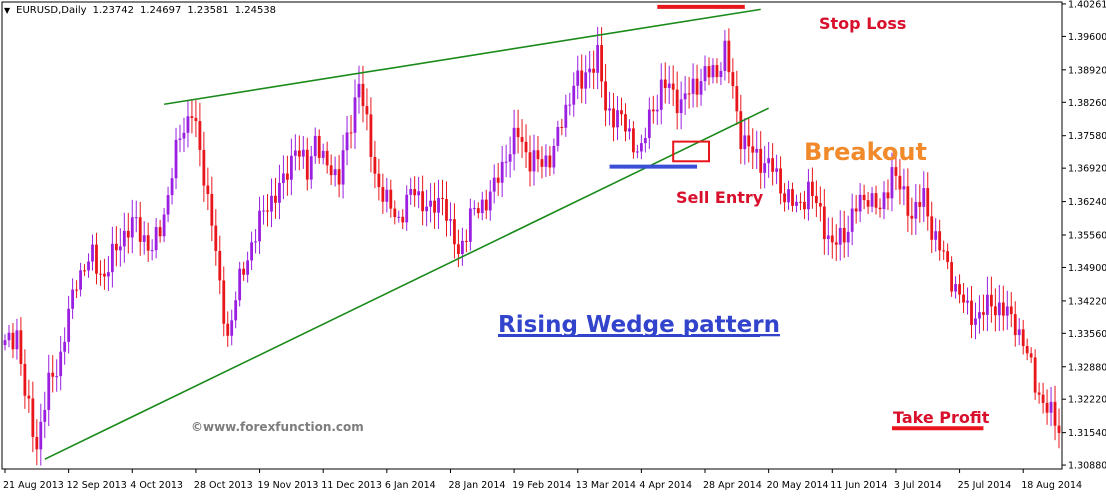 Image resolution: width=1106 pixels, height=500 pixels. What do you see at coordinates (1087, 37) in the screenshot?
I see `y-tick-label: 1.39600` at bounding box center [1087, 37].